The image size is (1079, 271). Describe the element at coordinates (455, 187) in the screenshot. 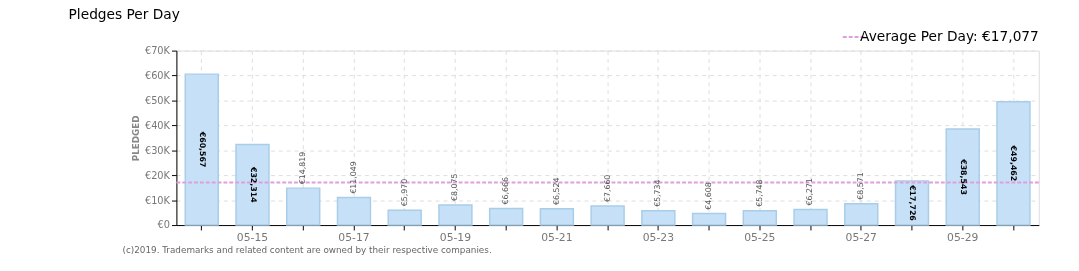

I see `data-label: €8,075` at that location.